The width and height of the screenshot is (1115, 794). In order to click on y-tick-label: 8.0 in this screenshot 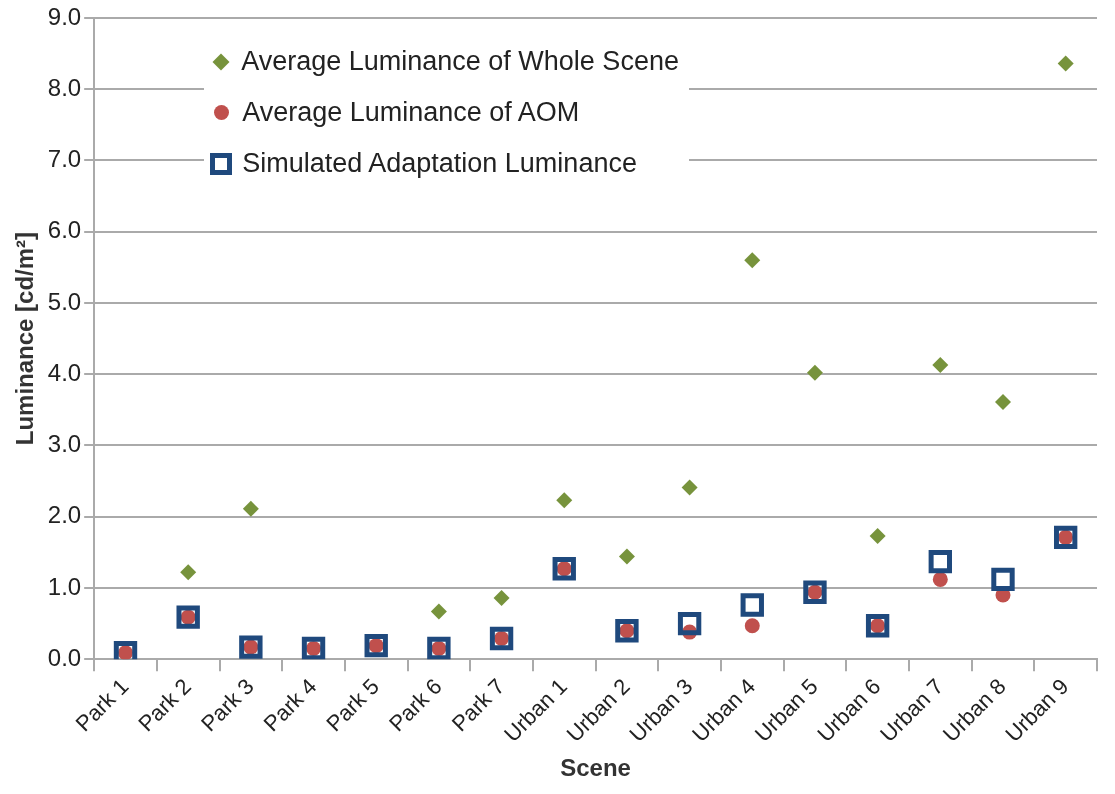, I will do `click(64, 87)`.